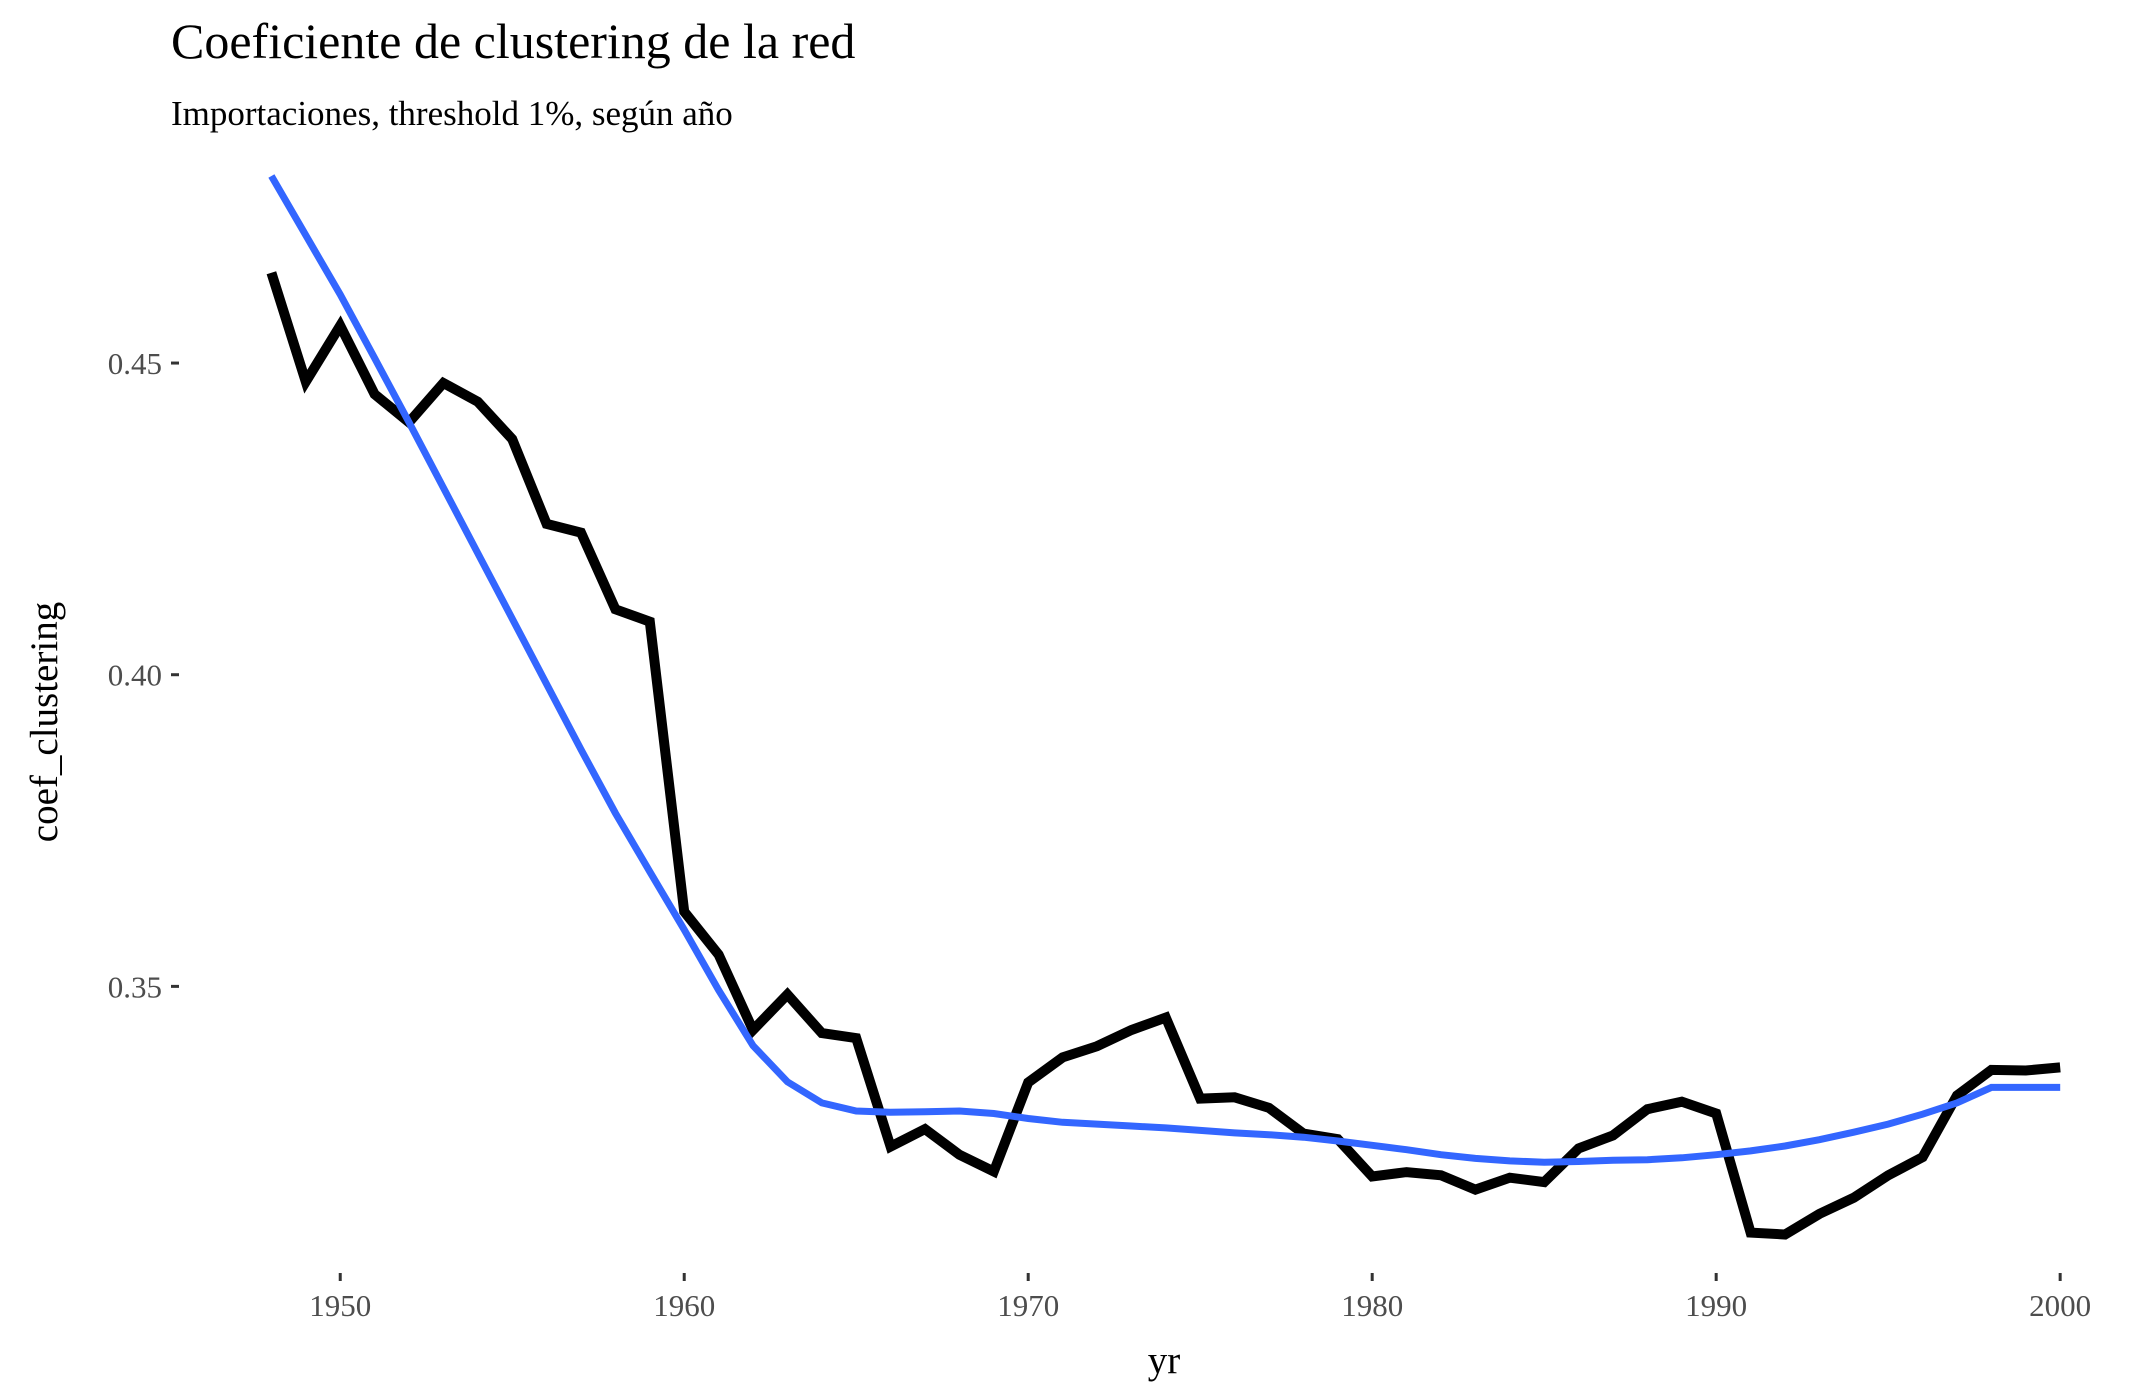 This screenshot has width=2156, height=1393. Describe the element at coordinates (135, 675) in the screenshot. I see `y-tick-label: 0.40` at that location.